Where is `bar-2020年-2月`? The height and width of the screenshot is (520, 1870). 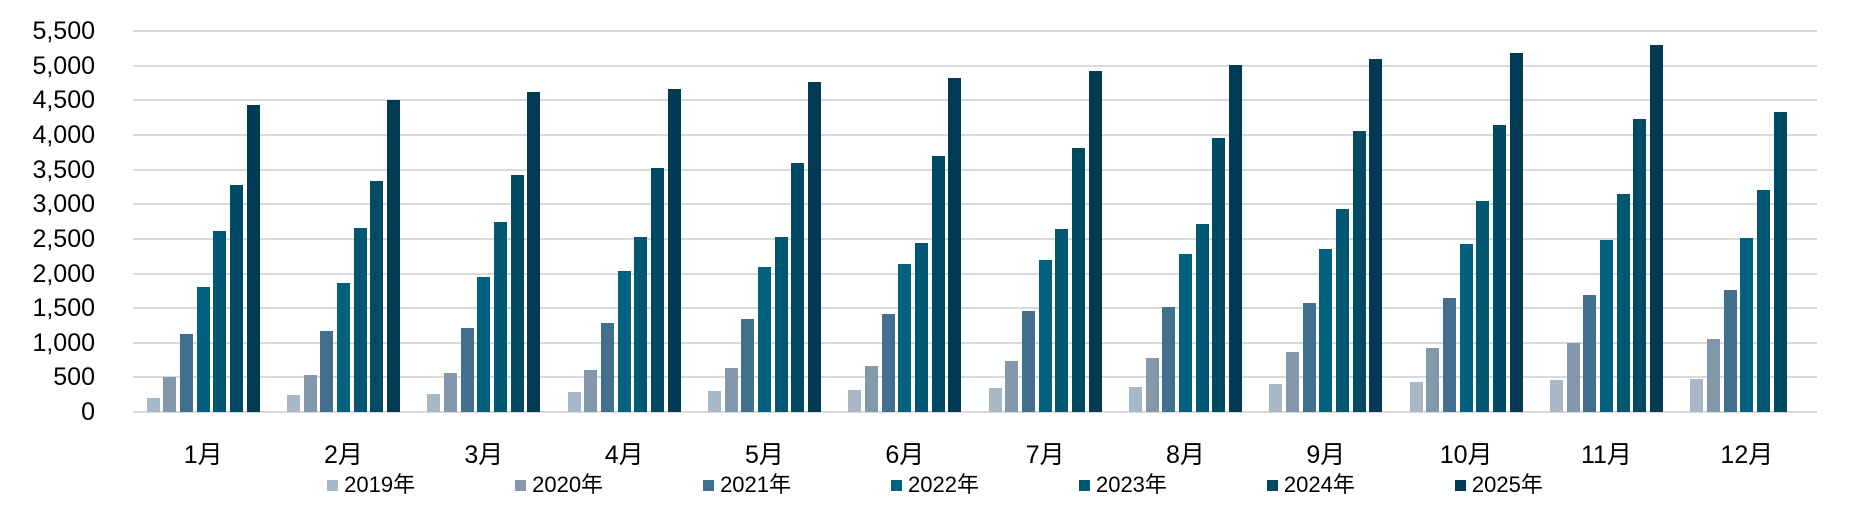
bar-2020年-2月 is located at coordinates (310, 393).